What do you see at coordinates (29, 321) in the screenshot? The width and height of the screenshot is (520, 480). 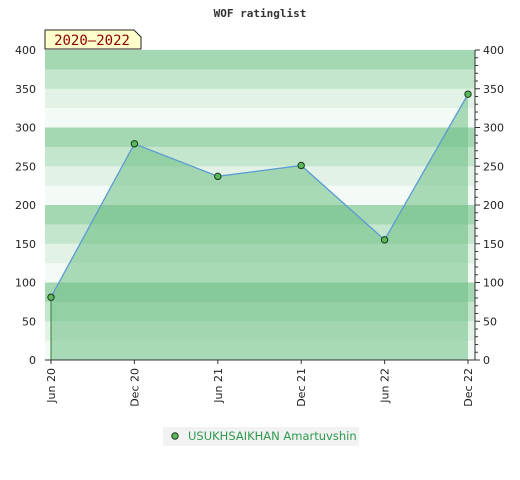 I see `y-tick-label-left: 50` at bounding box center [29, 321].